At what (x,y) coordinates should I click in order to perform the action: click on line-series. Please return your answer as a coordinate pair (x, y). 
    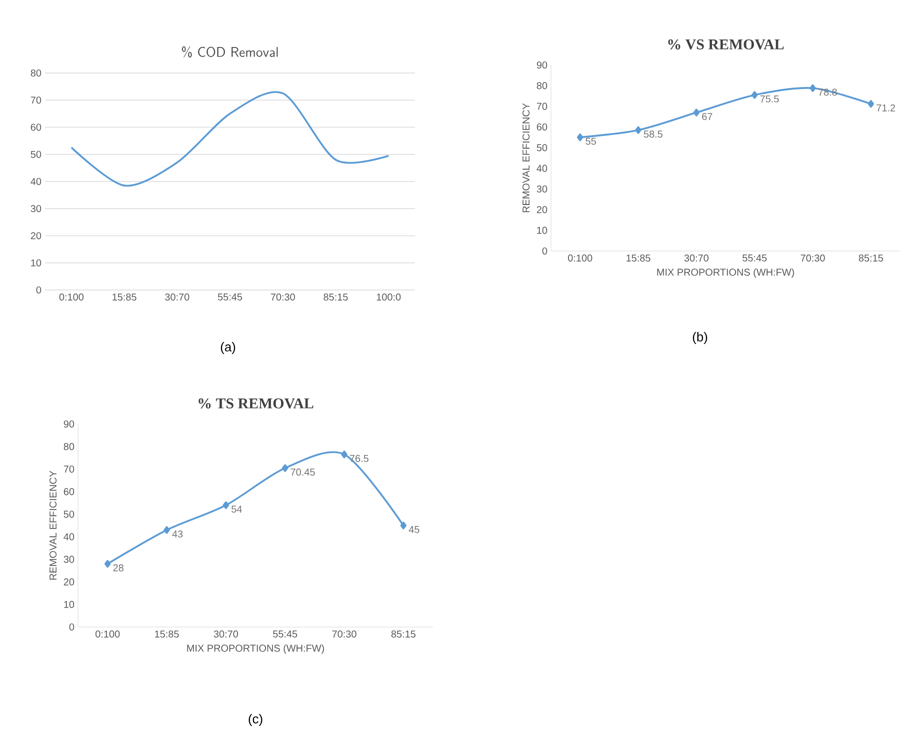
    Looking at the image, I should click on (230, 139).